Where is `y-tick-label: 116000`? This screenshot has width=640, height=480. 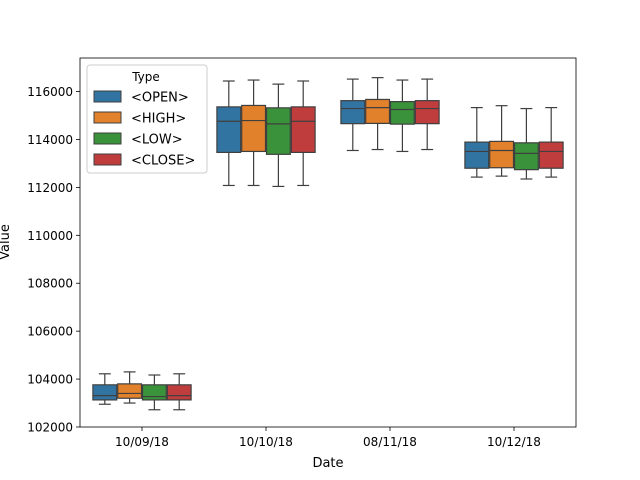 y-tick-label: 116000 is located at coordinates (50, 92).